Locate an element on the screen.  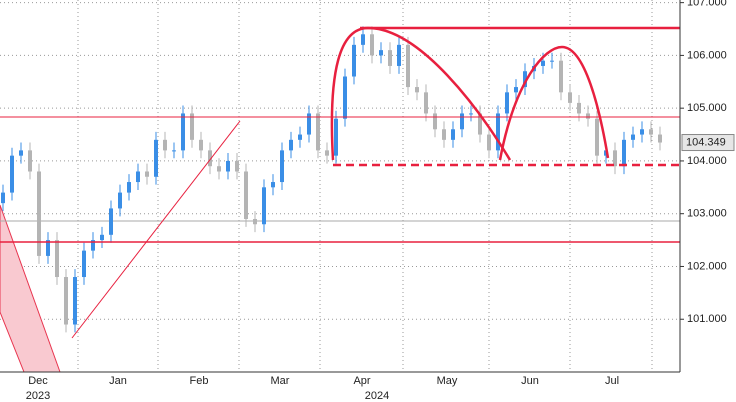
x-tick-label: Dec is located at coordinates (38, 381).